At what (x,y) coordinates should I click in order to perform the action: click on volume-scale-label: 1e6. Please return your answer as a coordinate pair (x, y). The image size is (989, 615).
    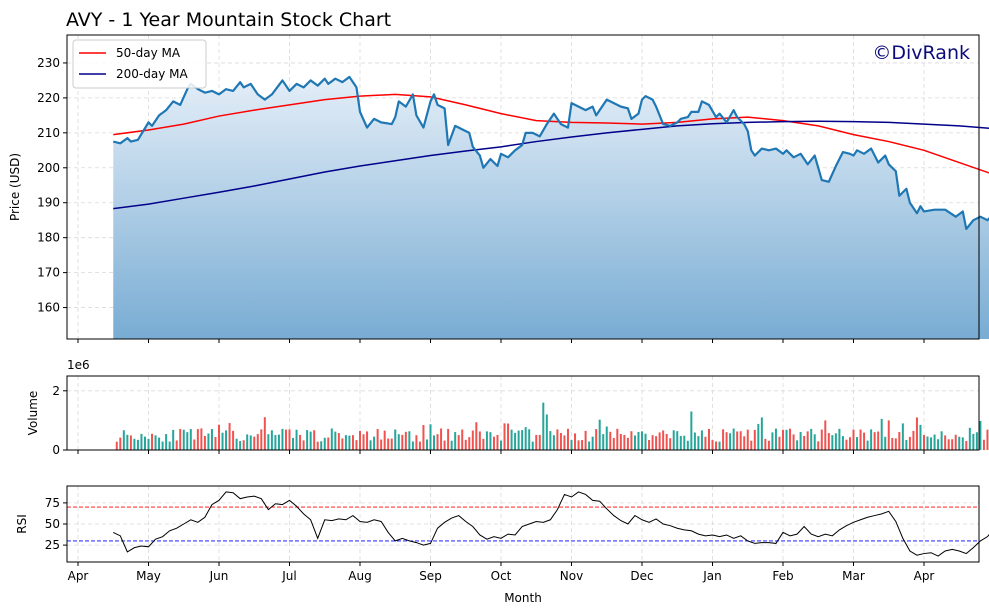
    Looking at the image, I should click on (78, 365).